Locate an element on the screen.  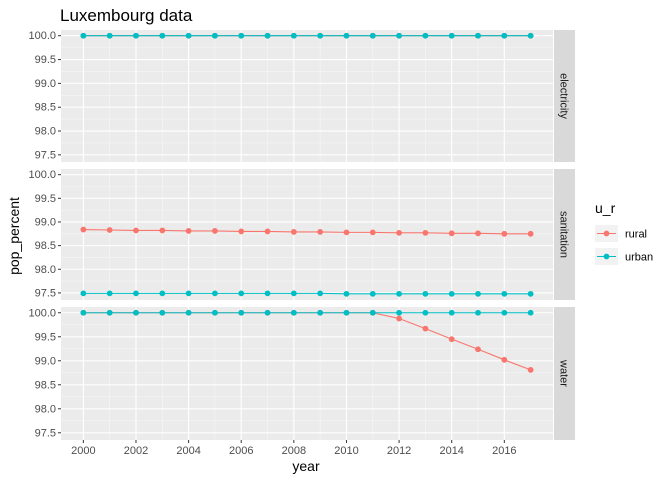
x-tick-label: 2008 is located at coordinates (294, 451).